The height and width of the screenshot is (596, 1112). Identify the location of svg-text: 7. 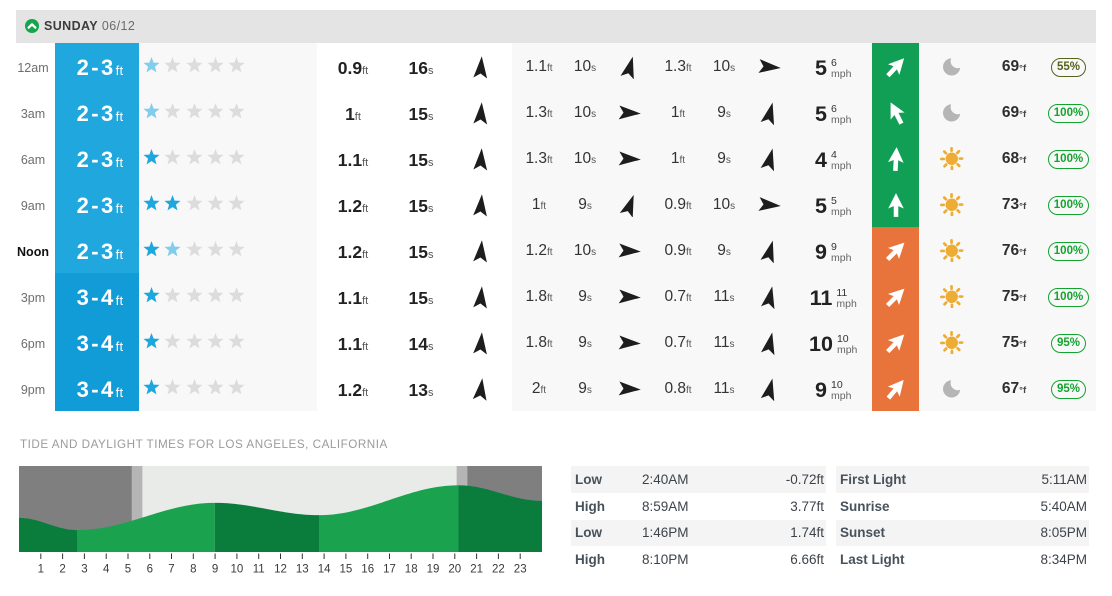
(171, 570).